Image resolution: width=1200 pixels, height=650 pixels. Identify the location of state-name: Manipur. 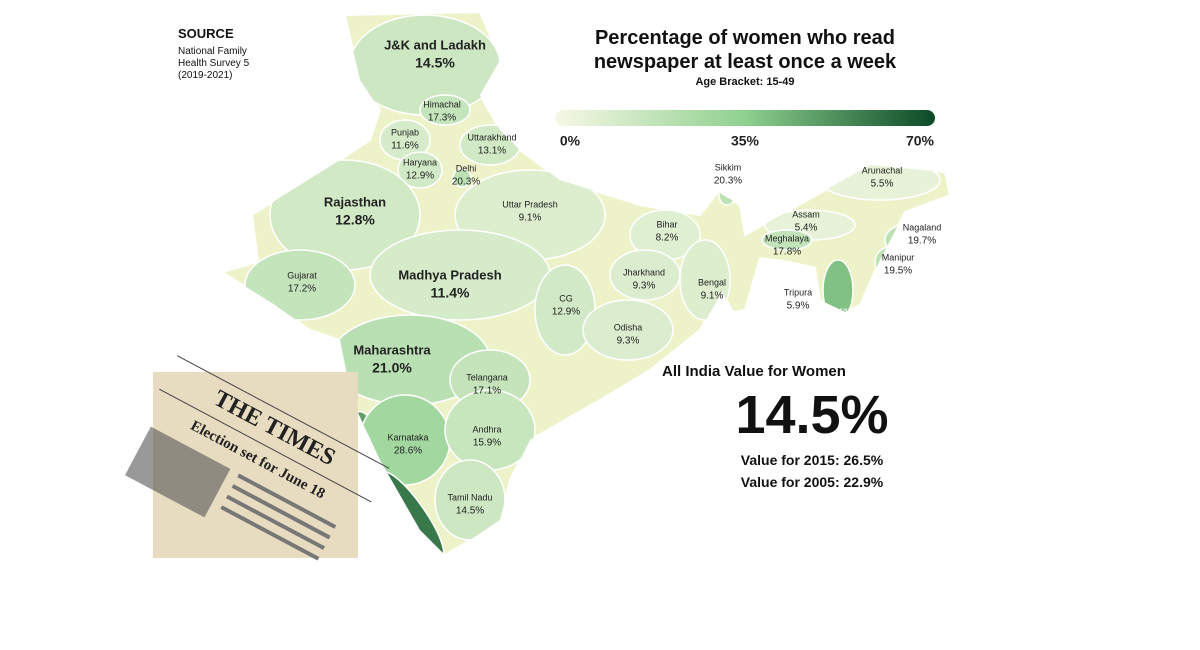
(898, 257).